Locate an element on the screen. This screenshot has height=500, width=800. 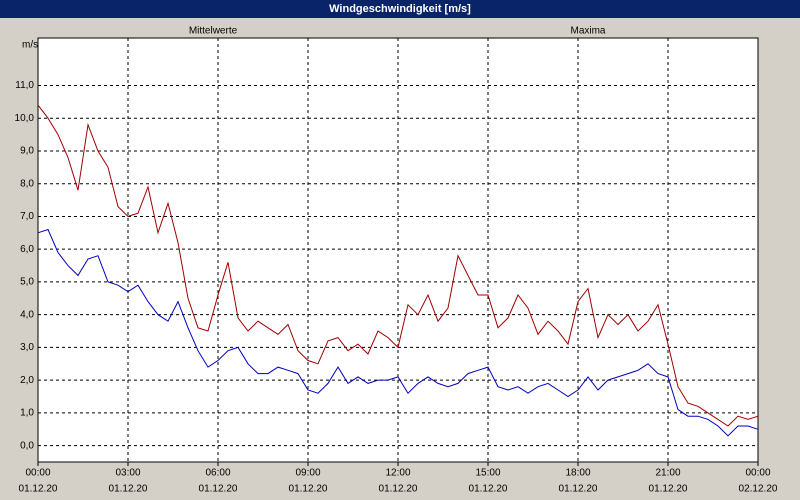
title-bar is located at coordinates (400, 9).